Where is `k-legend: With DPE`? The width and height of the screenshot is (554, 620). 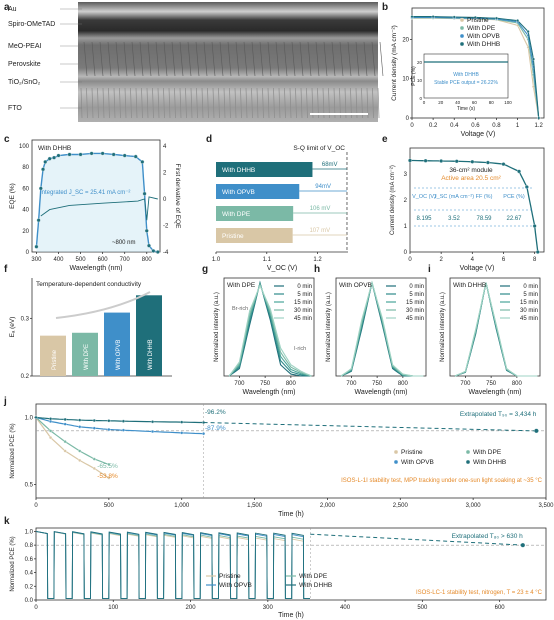
k-legend: With DPE is located at coordinates (313, 576).